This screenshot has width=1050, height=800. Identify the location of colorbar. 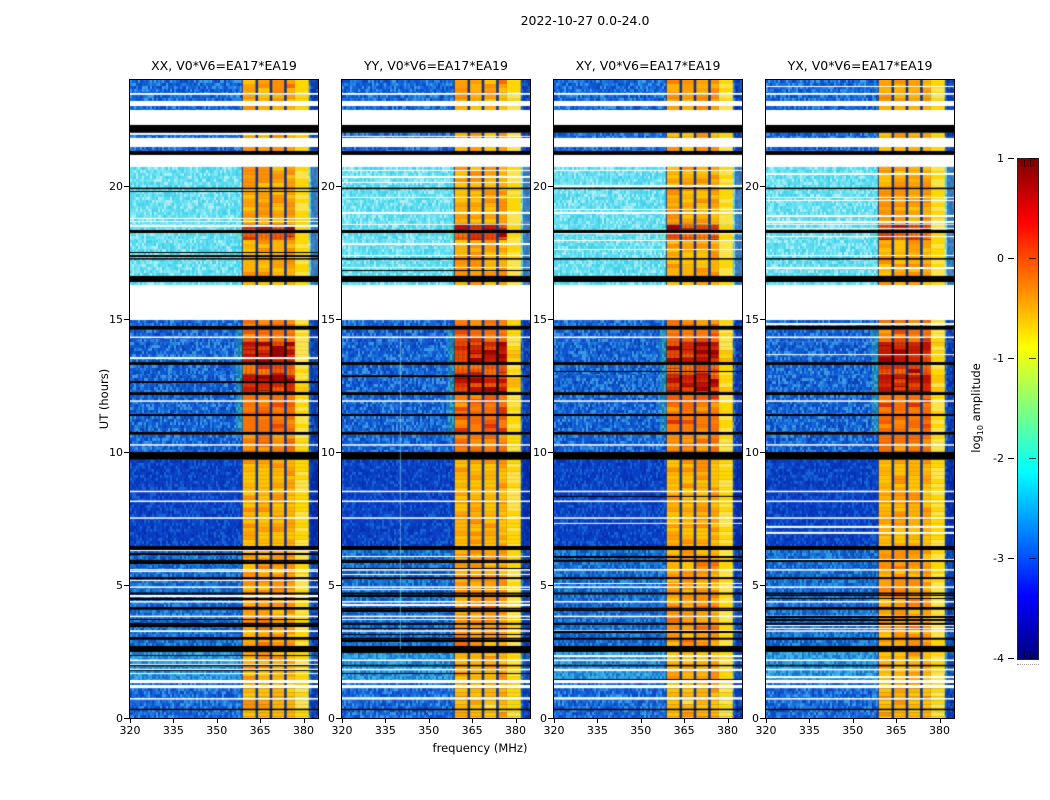
(1028, 409).